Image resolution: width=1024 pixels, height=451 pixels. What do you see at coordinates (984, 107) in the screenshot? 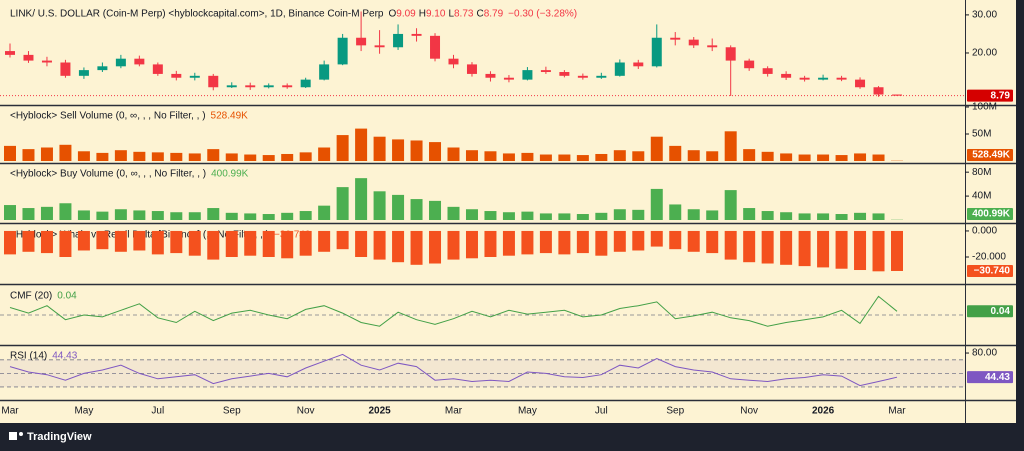
I see `y-tick-label: 100M` at bounding box center [984, 107].